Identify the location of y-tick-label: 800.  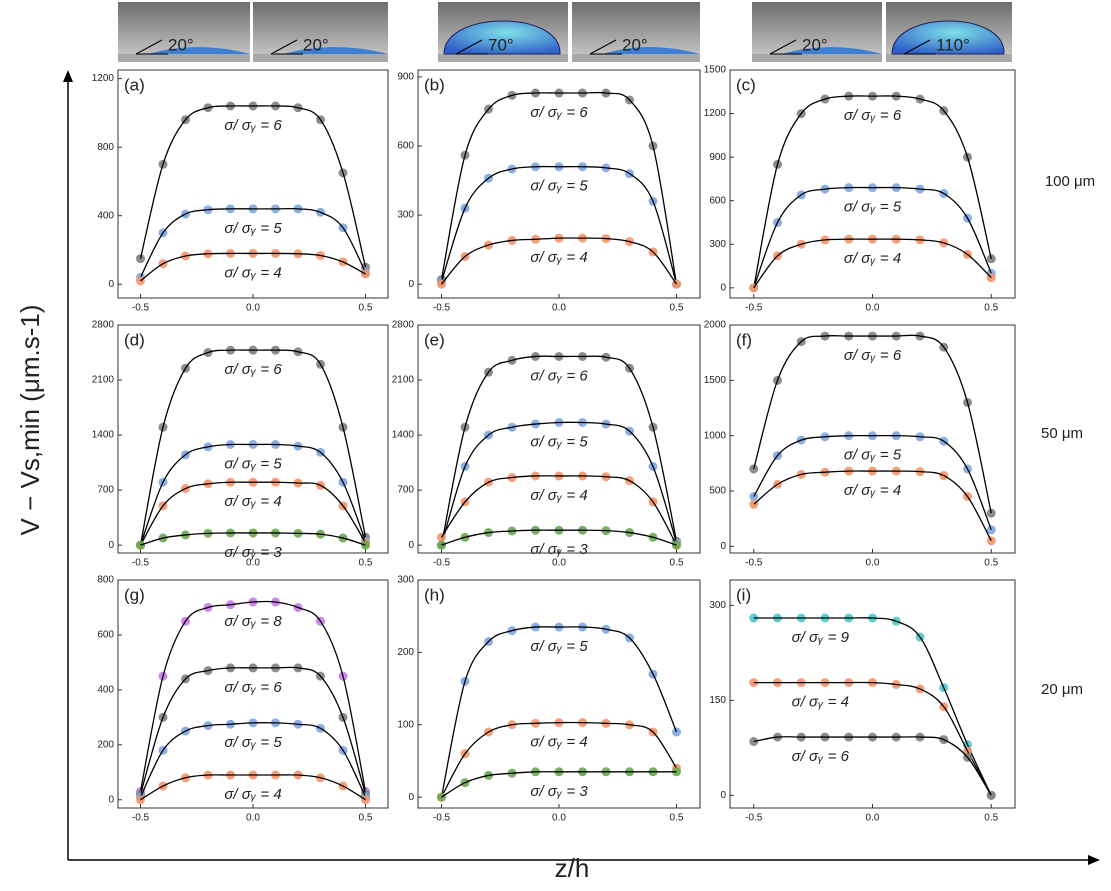
(105, 580).